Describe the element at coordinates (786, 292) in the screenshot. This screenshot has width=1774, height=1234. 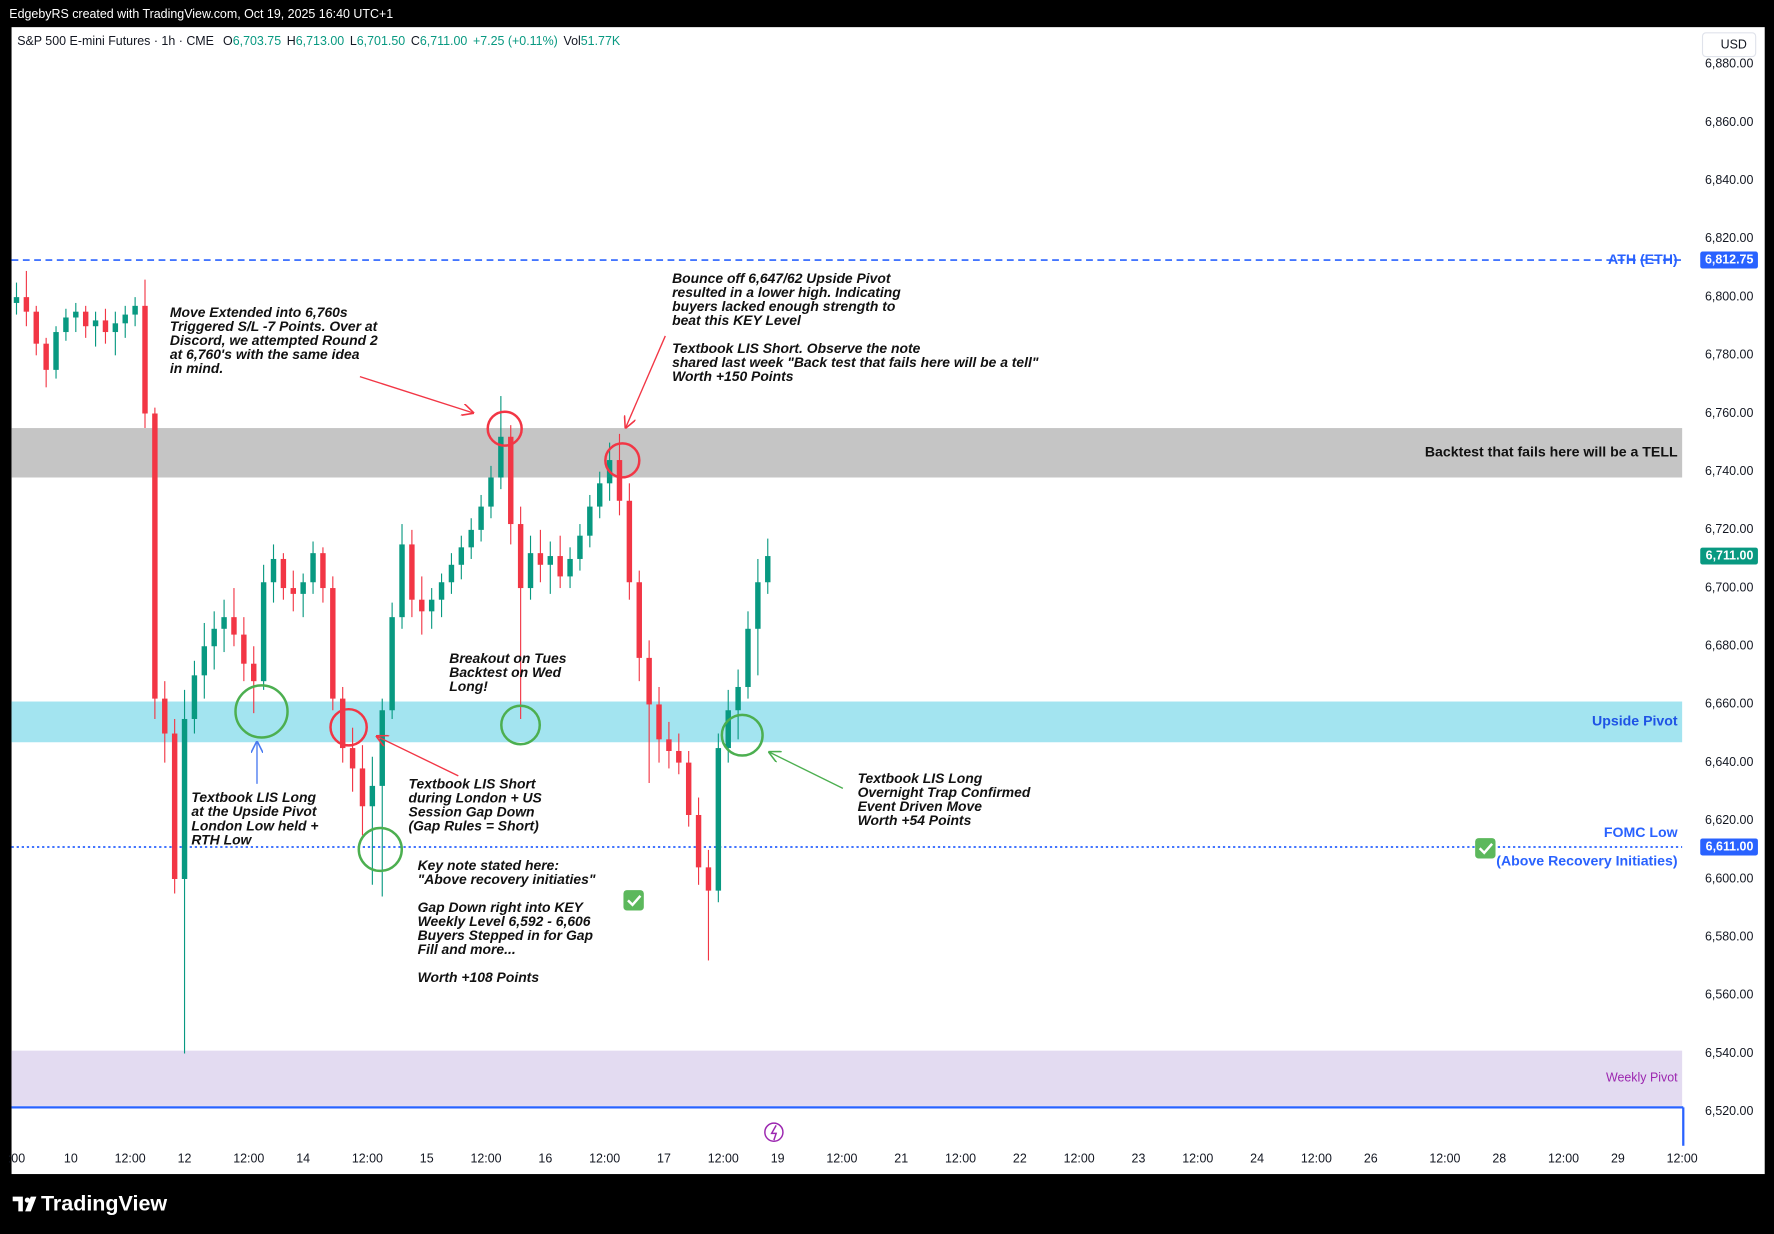
I see `annotation: resulted in a lower high. Indicating` at that location.